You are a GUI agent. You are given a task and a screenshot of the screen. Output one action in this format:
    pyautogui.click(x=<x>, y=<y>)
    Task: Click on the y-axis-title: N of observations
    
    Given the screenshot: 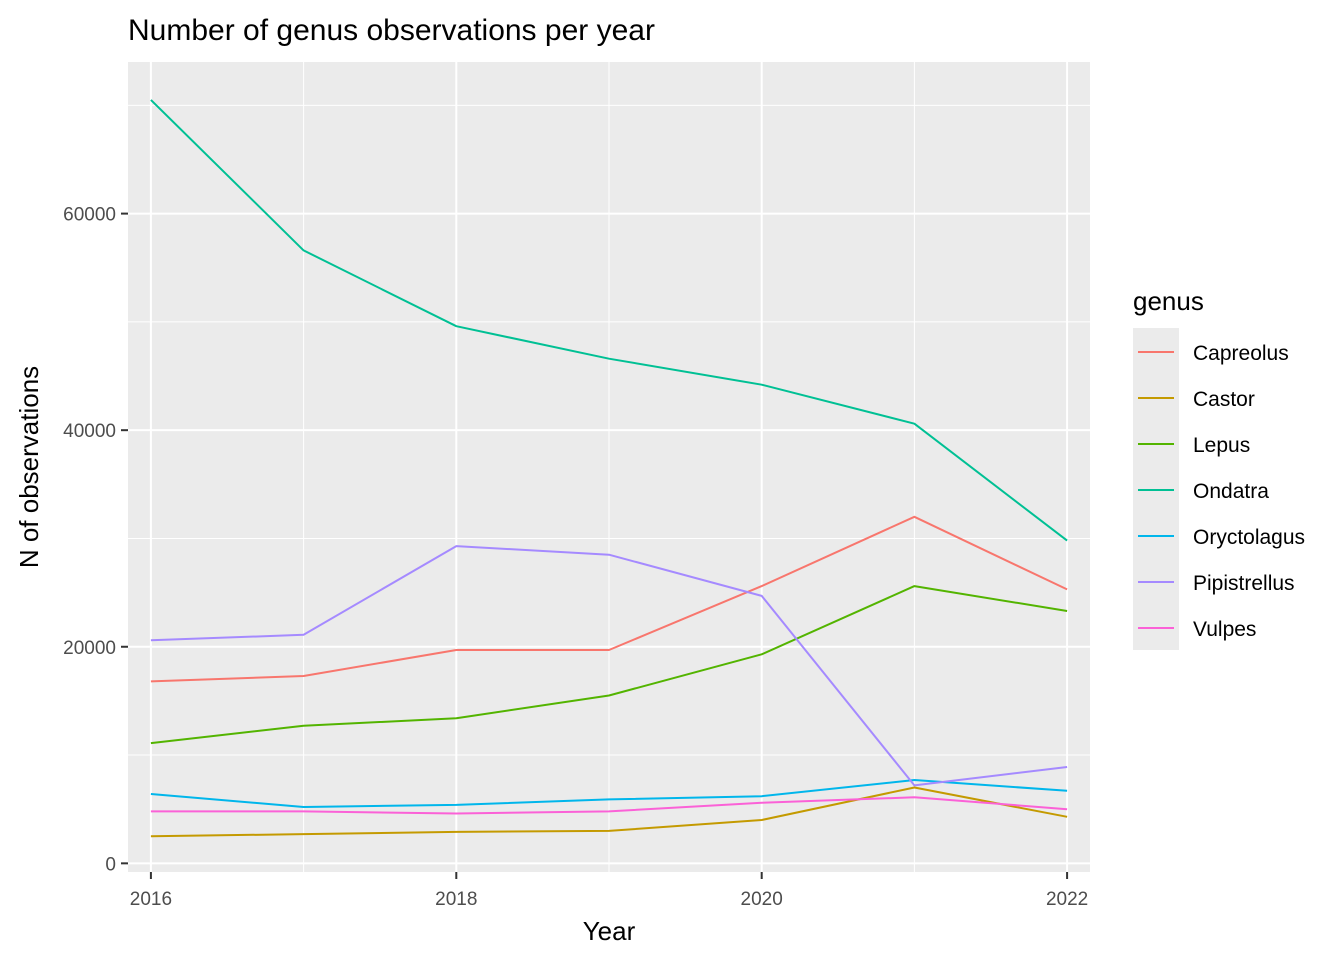 What is the action you would take?
    pyautogui.click(x=29, y=467)
    